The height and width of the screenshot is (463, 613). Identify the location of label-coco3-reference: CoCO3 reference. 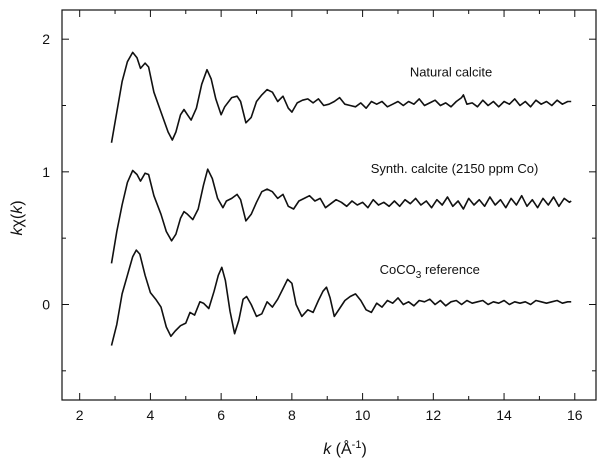
(430, 271).